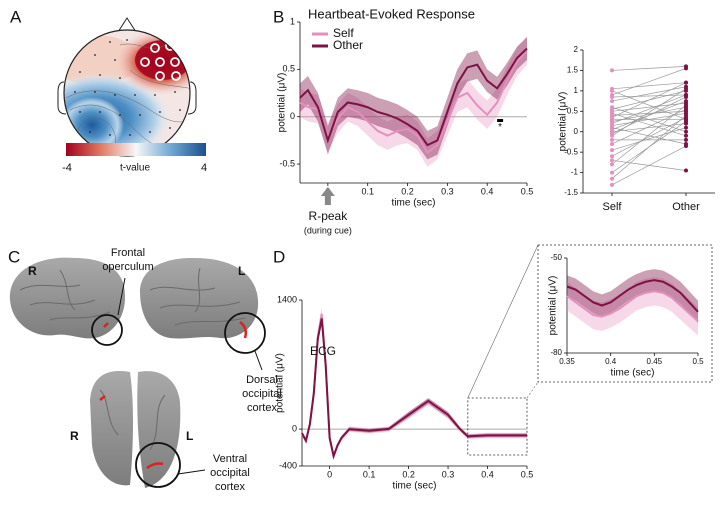  Describe the element at coordinates (323, 351) in the screenshot. I see `chart-title: ECG` at that location.